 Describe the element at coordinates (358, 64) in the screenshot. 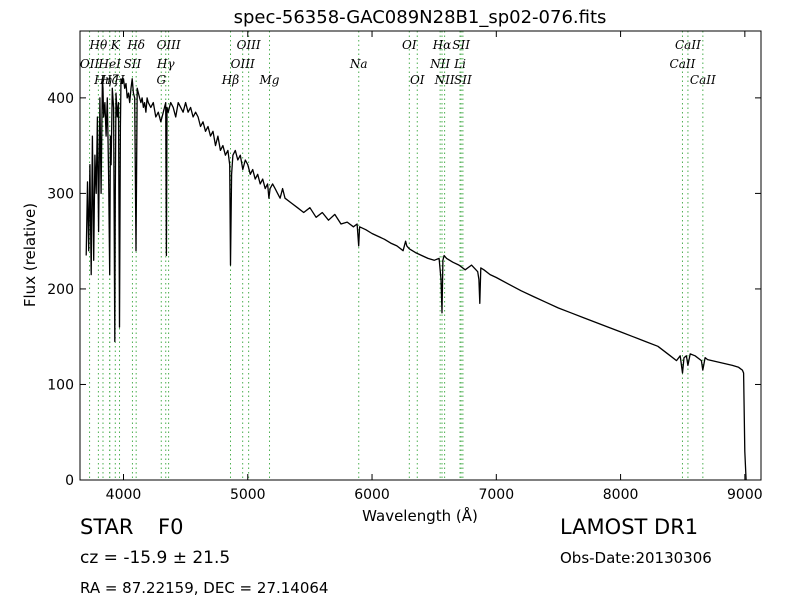

I see `emission-line-label: Na` at that location.